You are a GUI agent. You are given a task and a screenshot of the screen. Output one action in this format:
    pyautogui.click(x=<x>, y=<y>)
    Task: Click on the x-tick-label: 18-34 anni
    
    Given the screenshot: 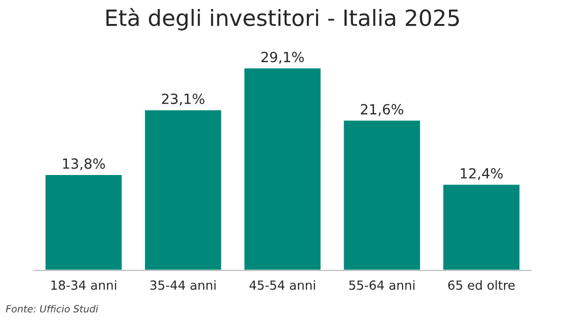 What is the action you would take?
    pyautogui.click(x=83, y=285)
    